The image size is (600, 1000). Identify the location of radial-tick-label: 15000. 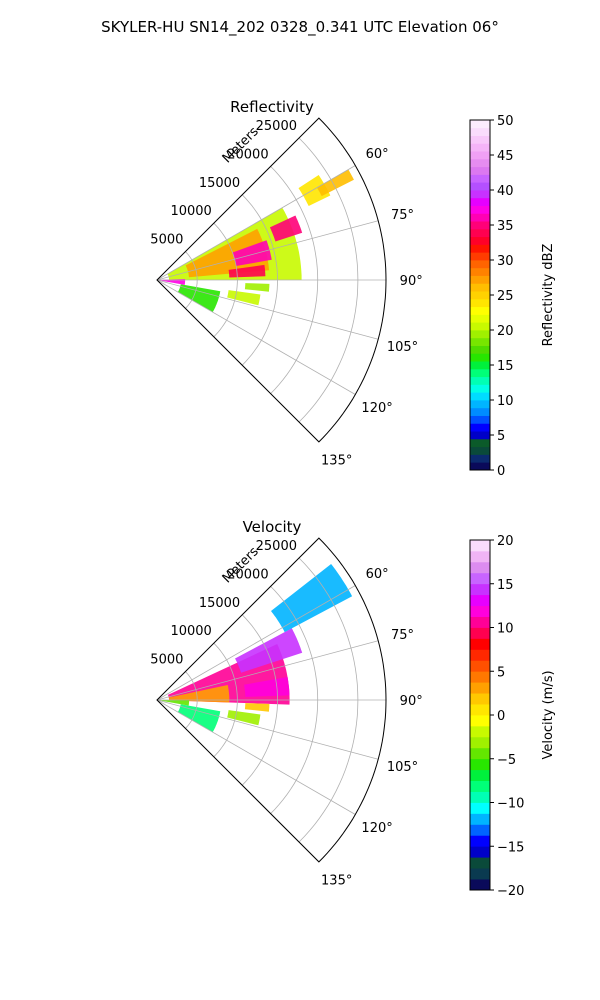
(219, 183).